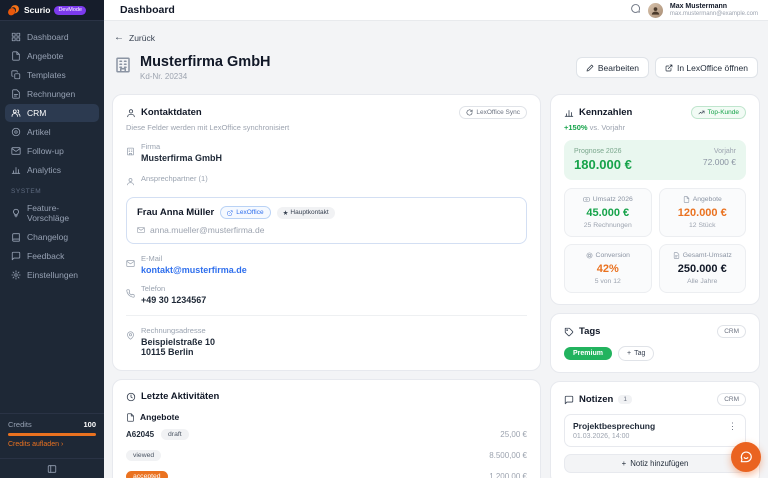 The height and width of the screenshot is (478, 768). I want to click on brand-name: Scurio, so click(37, 10).